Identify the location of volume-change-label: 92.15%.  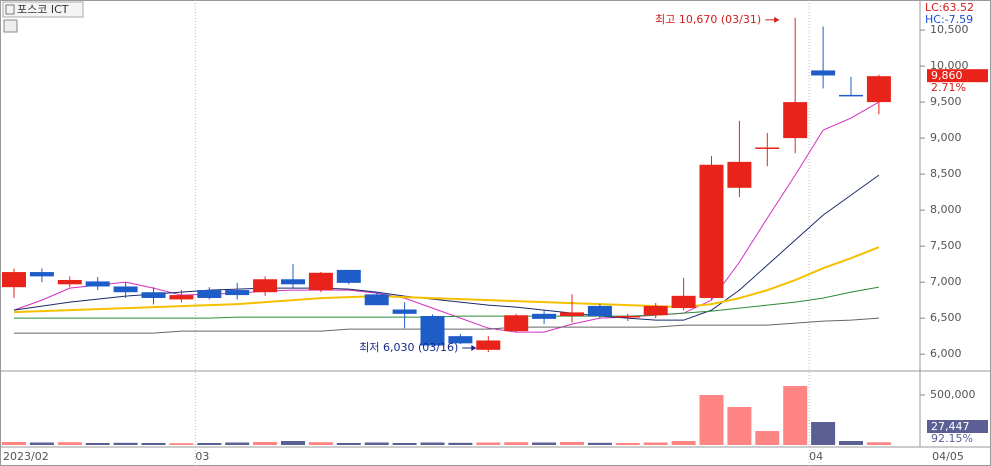
(952, 438).